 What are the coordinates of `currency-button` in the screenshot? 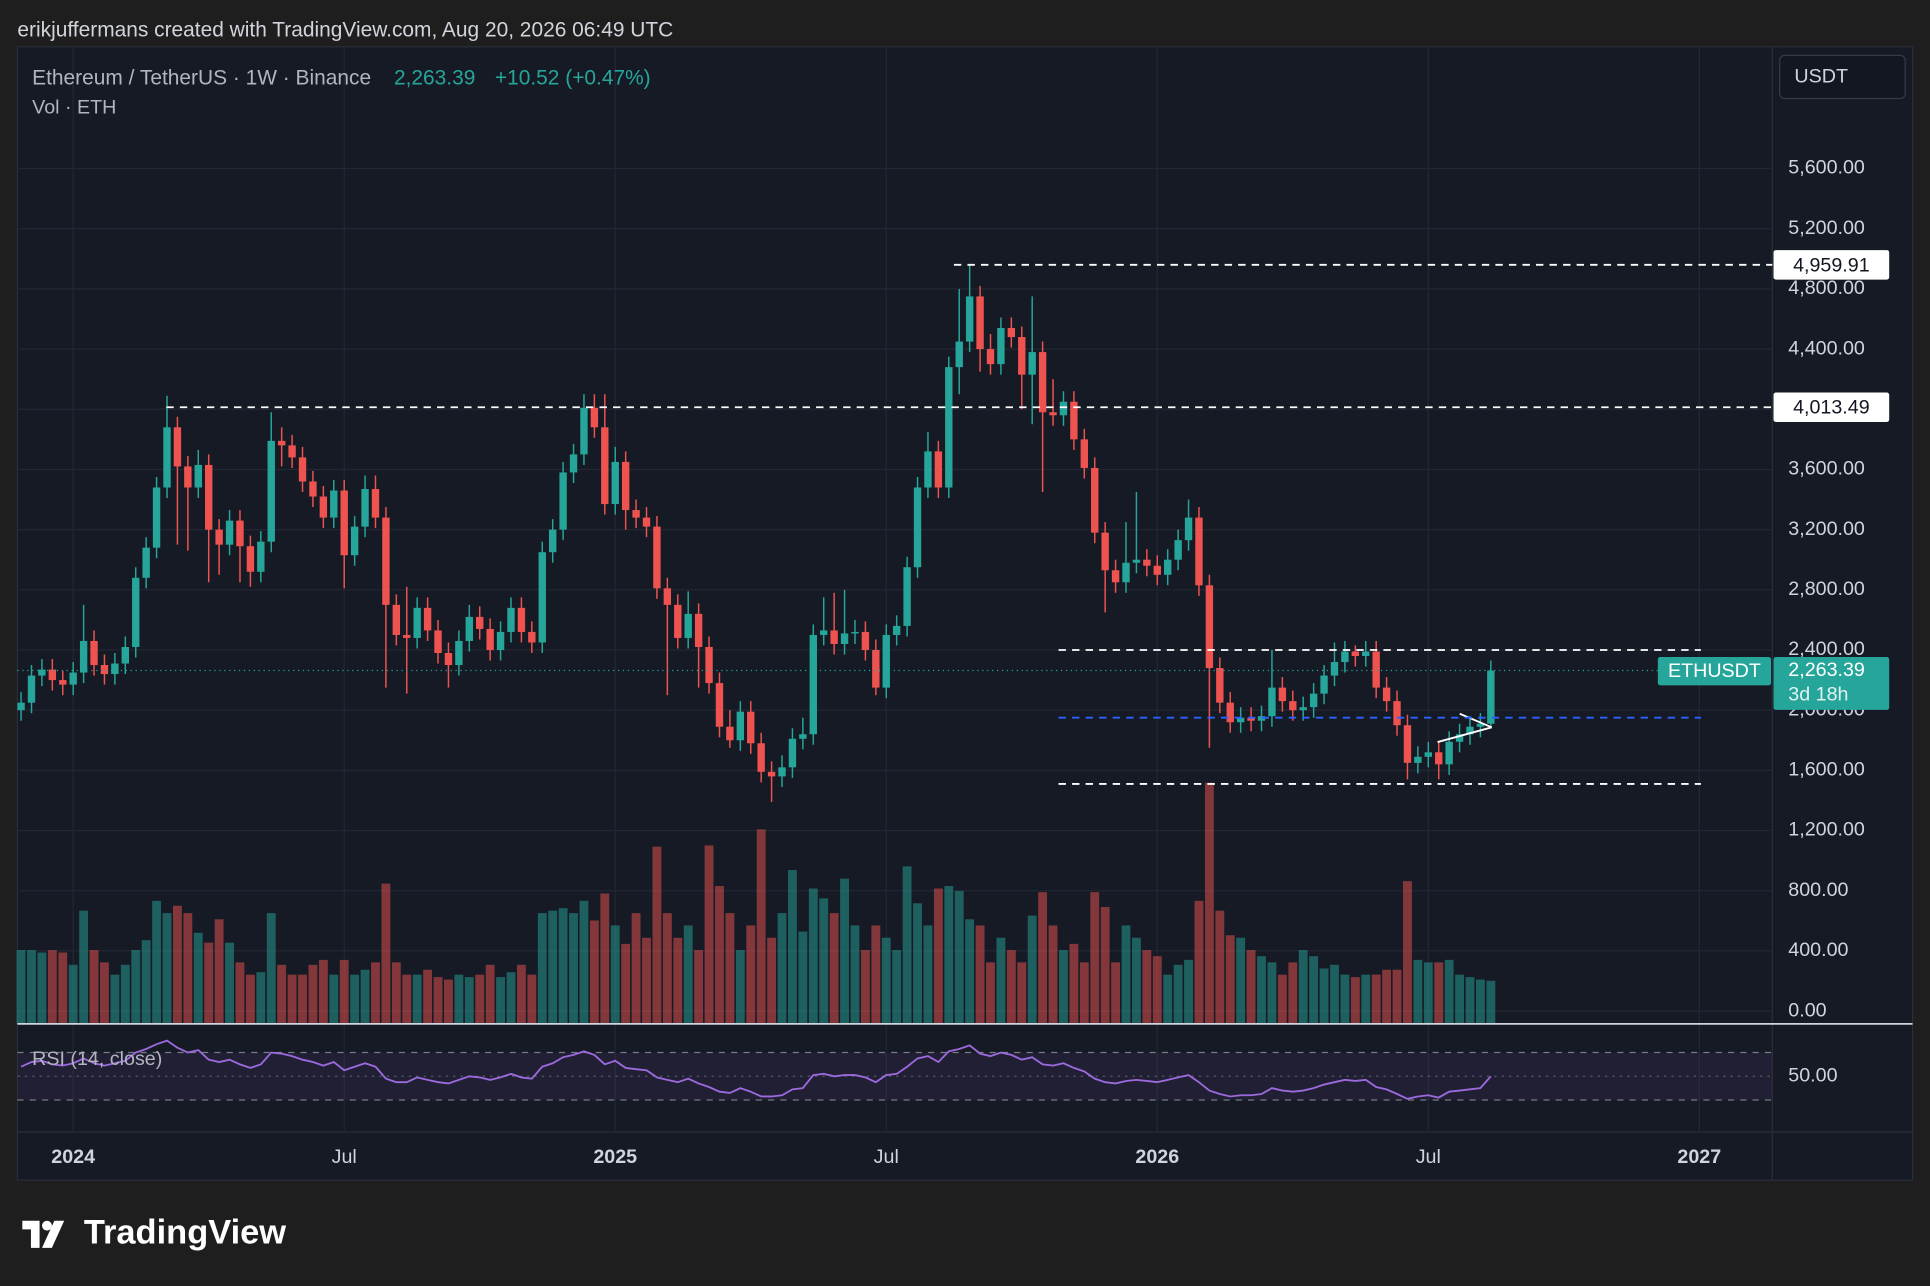 It's located at (1842, 77).